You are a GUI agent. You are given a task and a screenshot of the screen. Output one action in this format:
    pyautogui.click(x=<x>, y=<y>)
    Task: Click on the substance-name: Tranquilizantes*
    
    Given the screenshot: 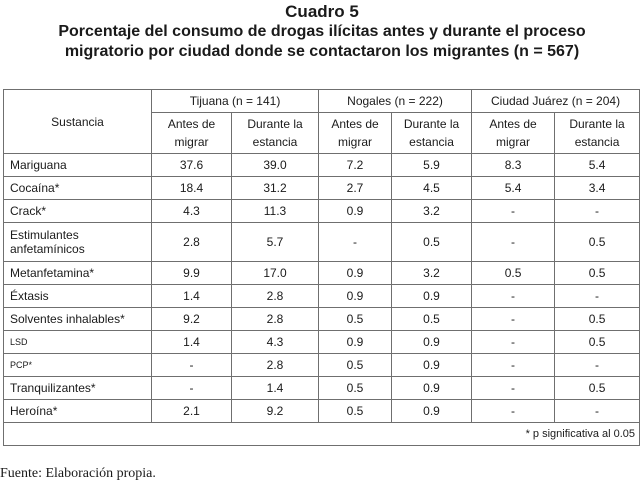 What is the action you would take?
    pyautogui.click(x=77, y=388)
    